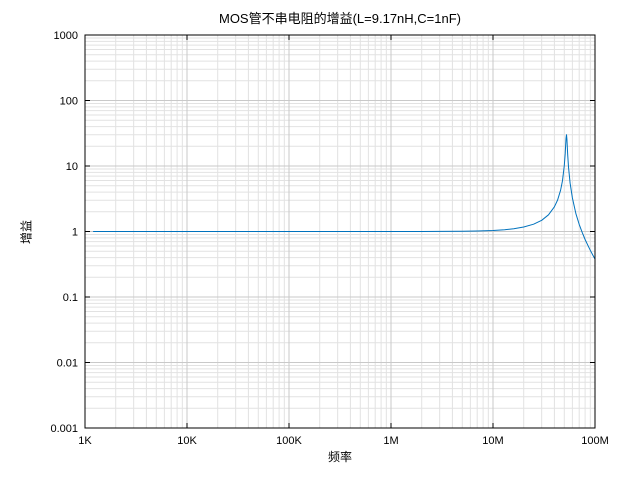  What do you see at coordinates (64, 232) in the screenshot?
I see `y-tick-labels: 1000 100 10 1 0.1 0.01 0.001` at bounding box center [64, 232].